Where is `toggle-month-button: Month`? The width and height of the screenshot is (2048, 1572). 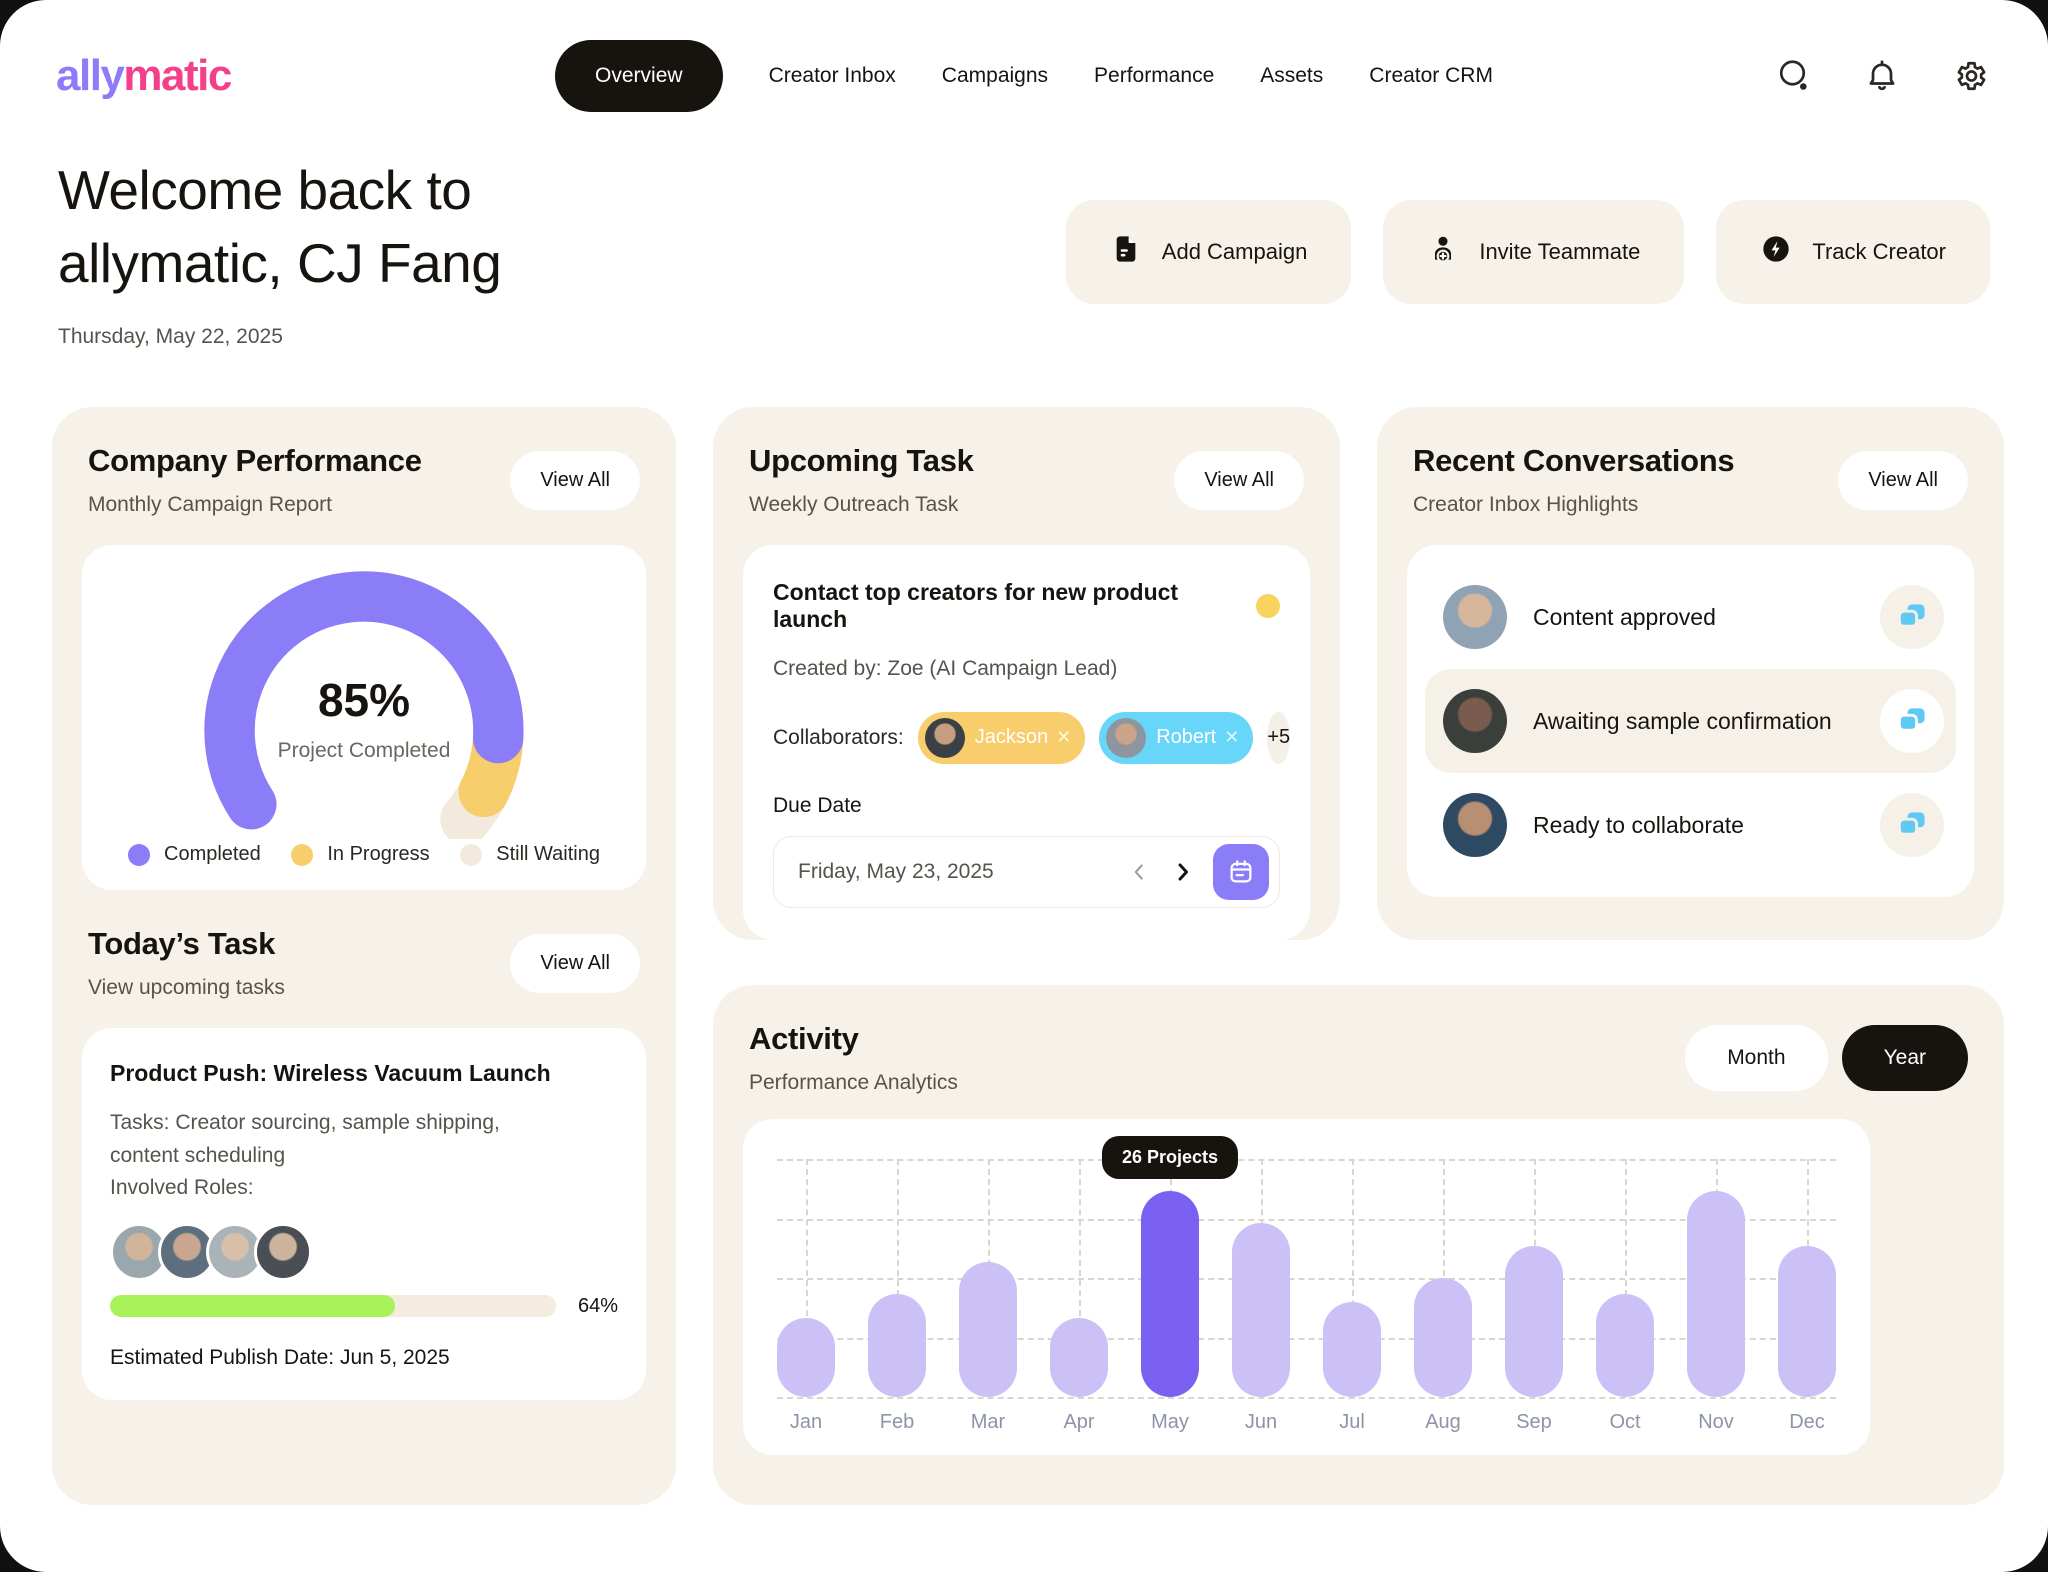
toggle-month-button: Month is located at coordinates (1756, 1058).